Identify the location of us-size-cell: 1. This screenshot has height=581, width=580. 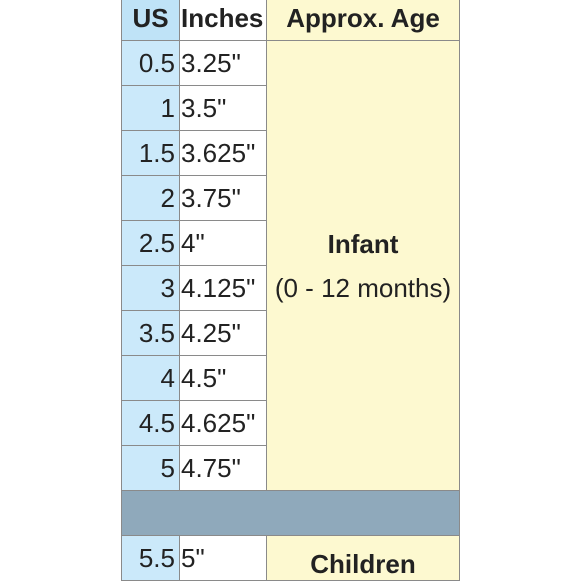
(150, 108).